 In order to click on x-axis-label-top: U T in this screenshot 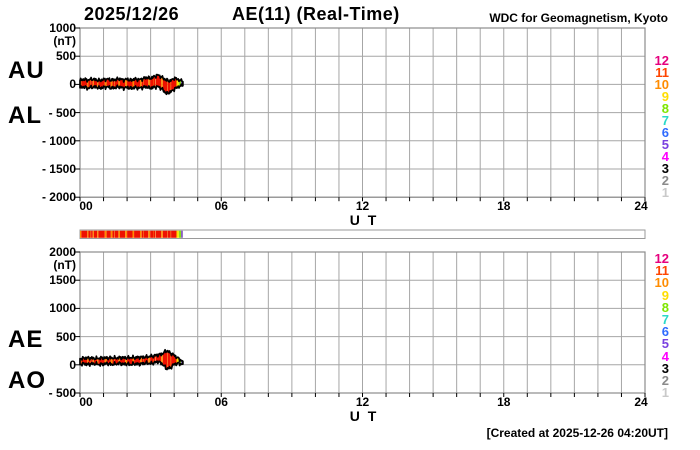, I will do `click(364, 220)`.